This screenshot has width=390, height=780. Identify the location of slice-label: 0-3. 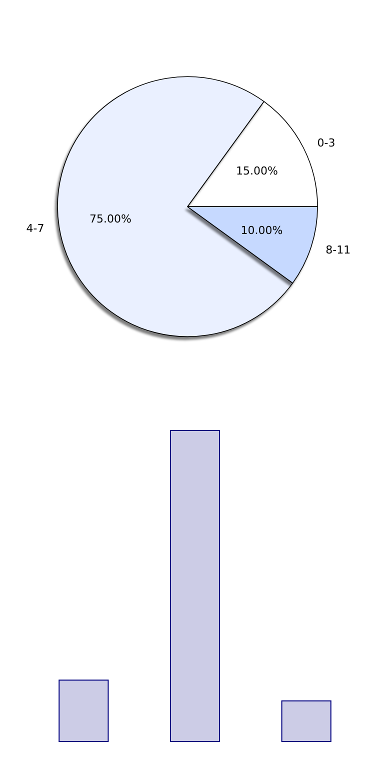
(326, 143).